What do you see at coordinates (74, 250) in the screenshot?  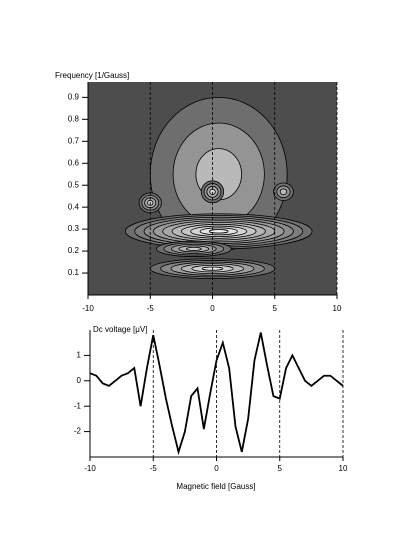 I see `y-tick-label: 0.2` at bounding box center [74, 250].